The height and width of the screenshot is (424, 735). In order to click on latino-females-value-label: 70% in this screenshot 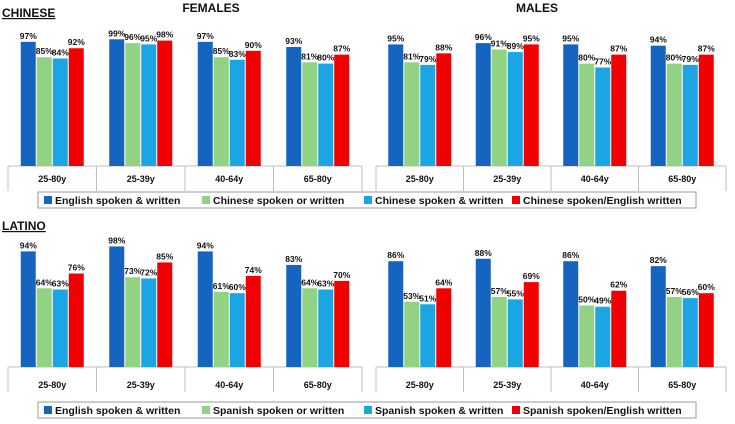, I will do `click(341, 275)`.